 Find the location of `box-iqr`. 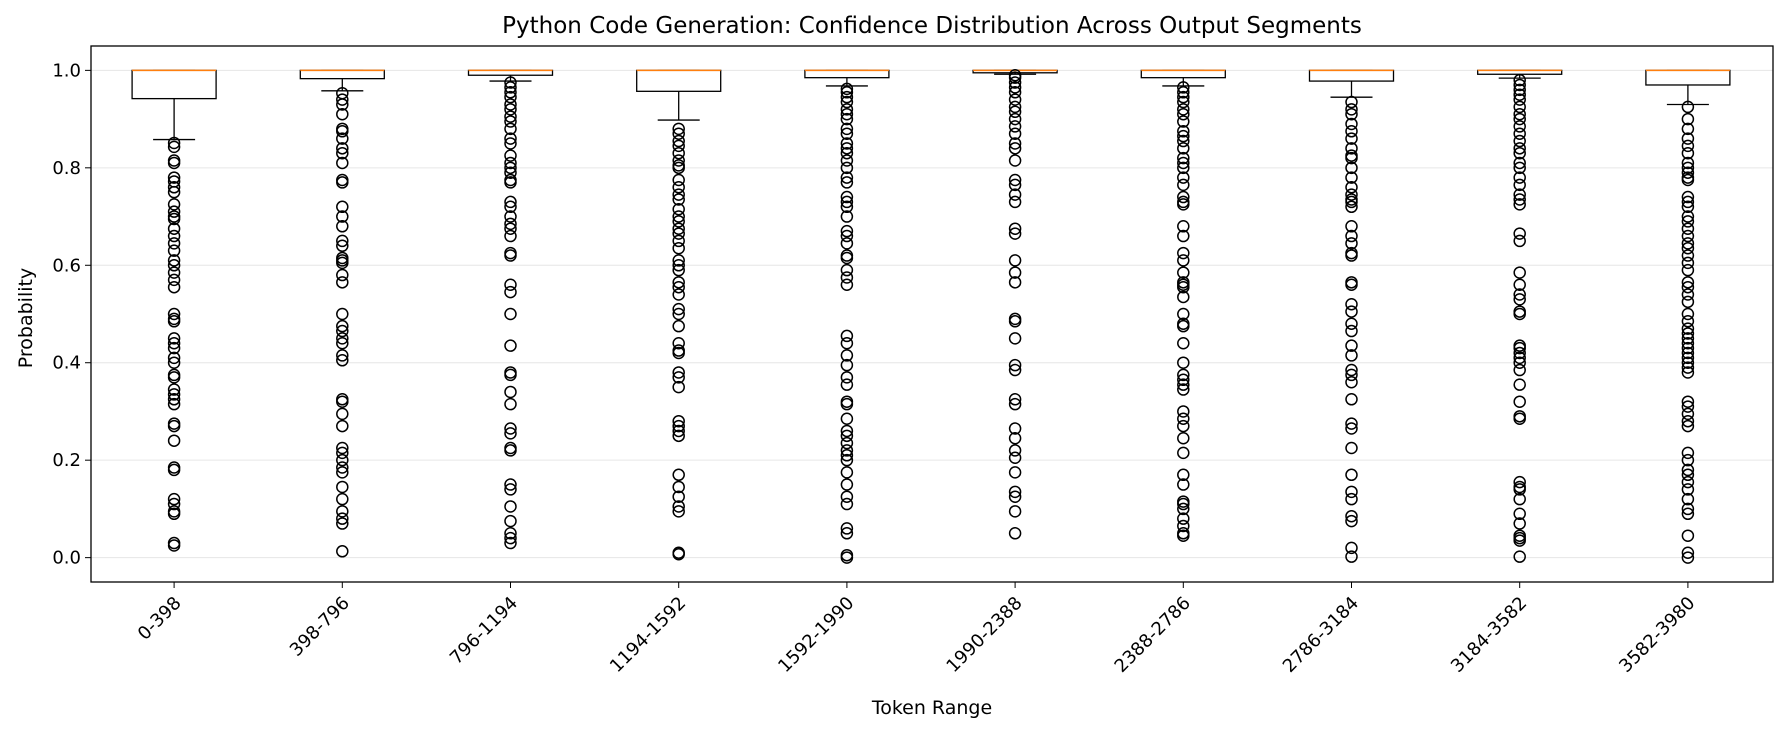

box-iqr is located at coordinates (679, 80).